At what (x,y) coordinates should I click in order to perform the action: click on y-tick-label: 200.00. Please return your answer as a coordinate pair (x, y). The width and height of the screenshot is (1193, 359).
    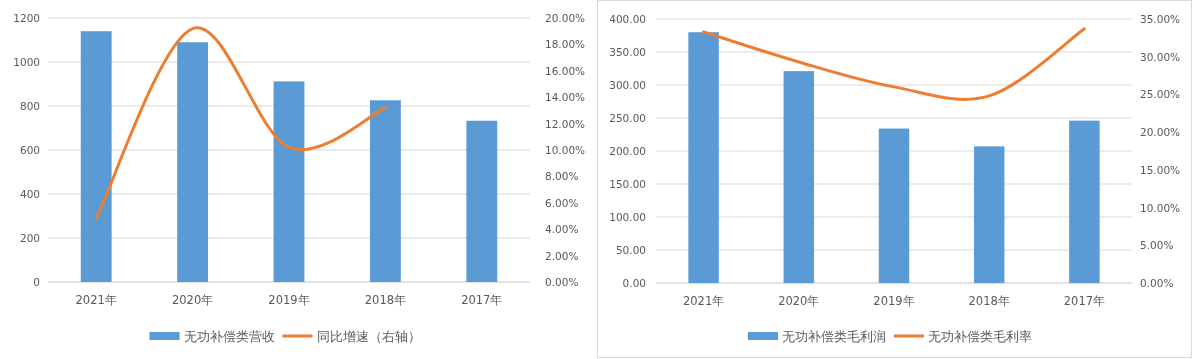
    Looking at the image, I should click on (627, 151).